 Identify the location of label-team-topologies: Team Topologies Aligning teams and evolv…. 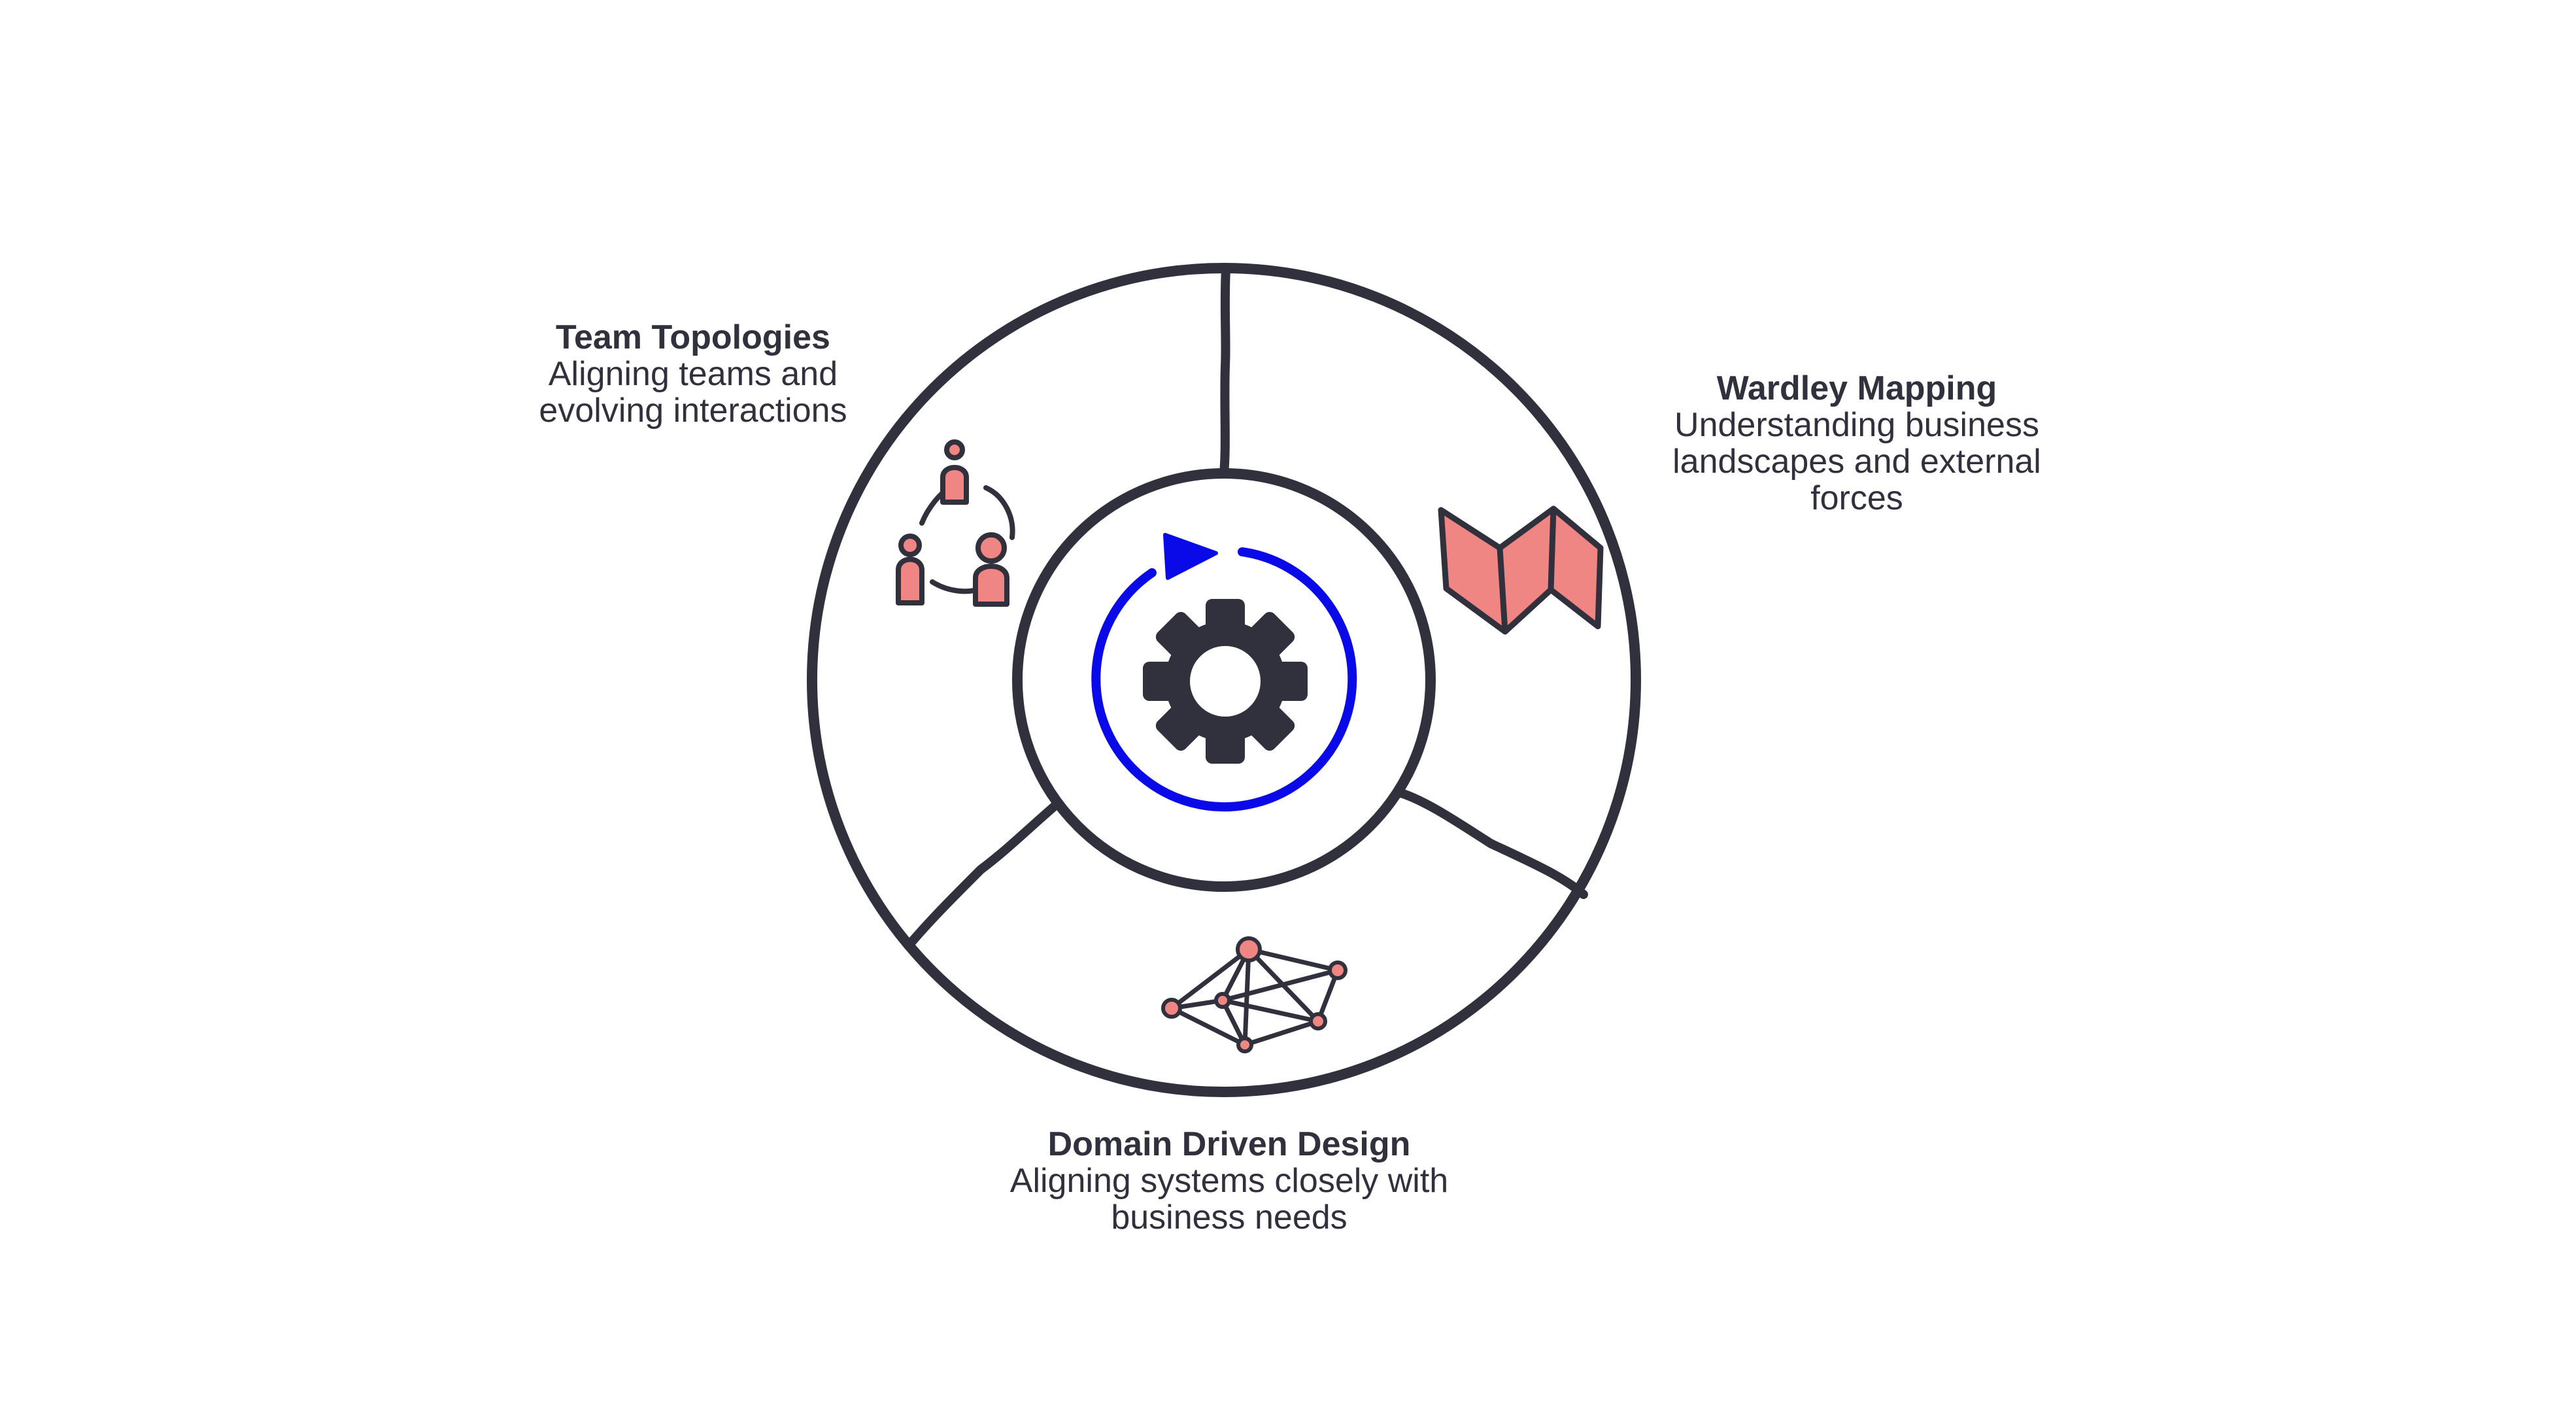
(693, 374).